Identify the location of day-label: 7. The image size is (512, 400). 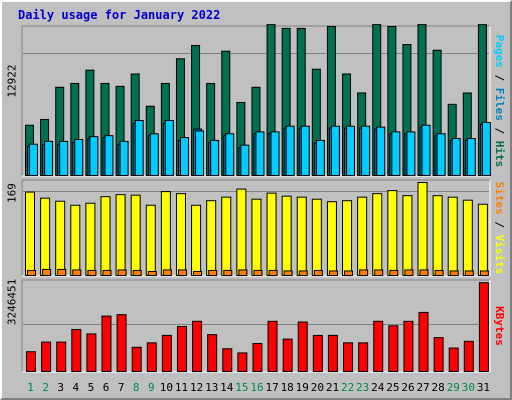
(121, 387).